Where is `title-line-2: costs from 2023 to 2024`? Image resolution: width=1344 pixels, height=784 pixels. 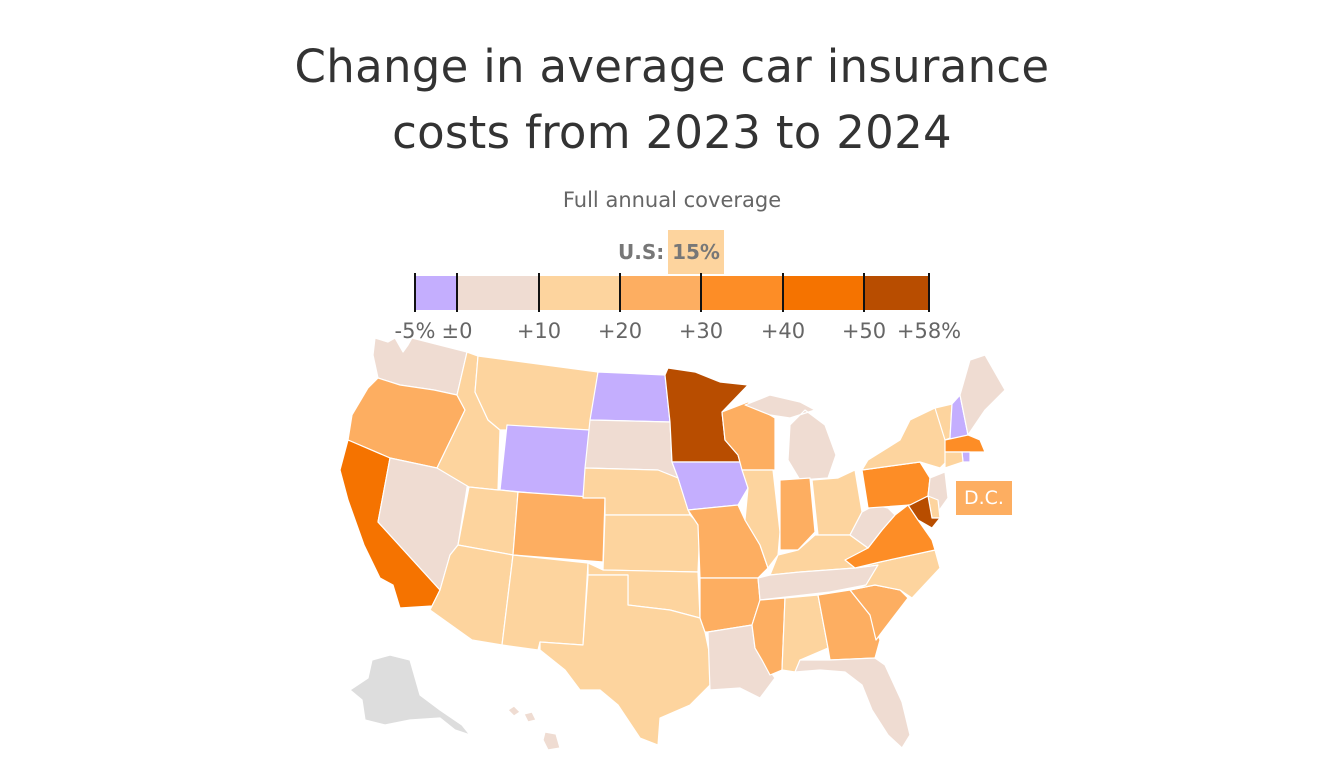
title-line-2: costs from 2023 to 2024 is located at coordinates (672, 132).